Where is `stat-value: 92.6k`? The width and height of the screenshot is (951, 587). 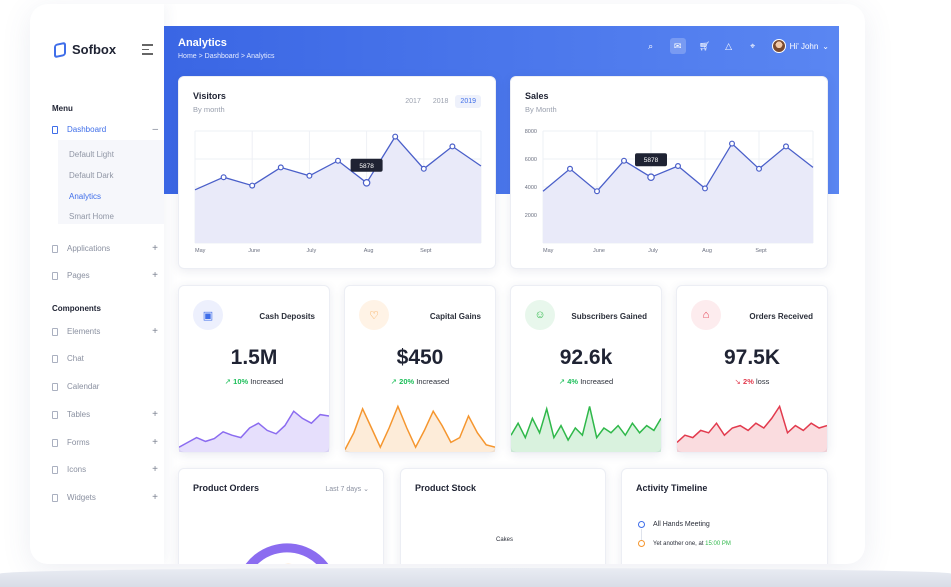
stat-value: 92.6k is located at coordinates (586, 357).